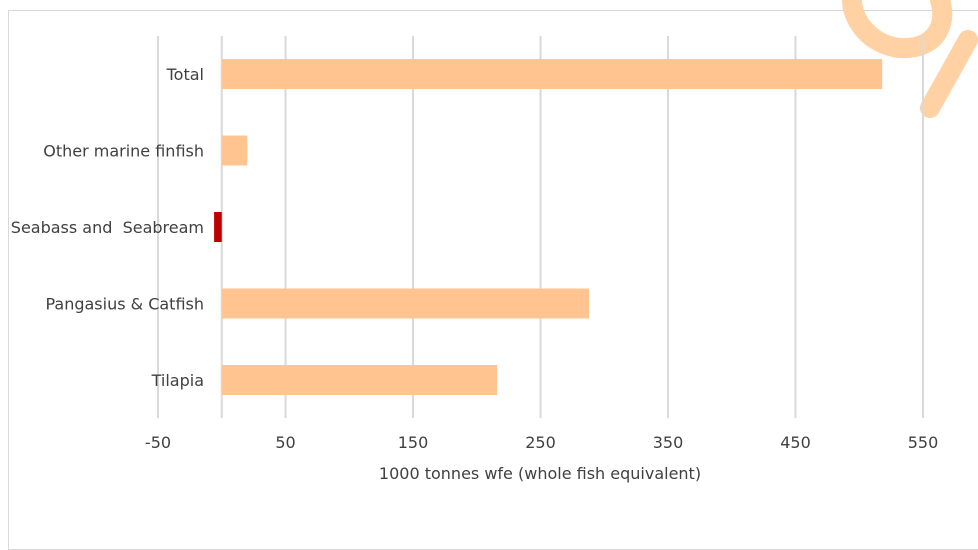  Describe the element at coordinates (158, 442) in the screenshot. I see `x-tick-label: -50` at that location.